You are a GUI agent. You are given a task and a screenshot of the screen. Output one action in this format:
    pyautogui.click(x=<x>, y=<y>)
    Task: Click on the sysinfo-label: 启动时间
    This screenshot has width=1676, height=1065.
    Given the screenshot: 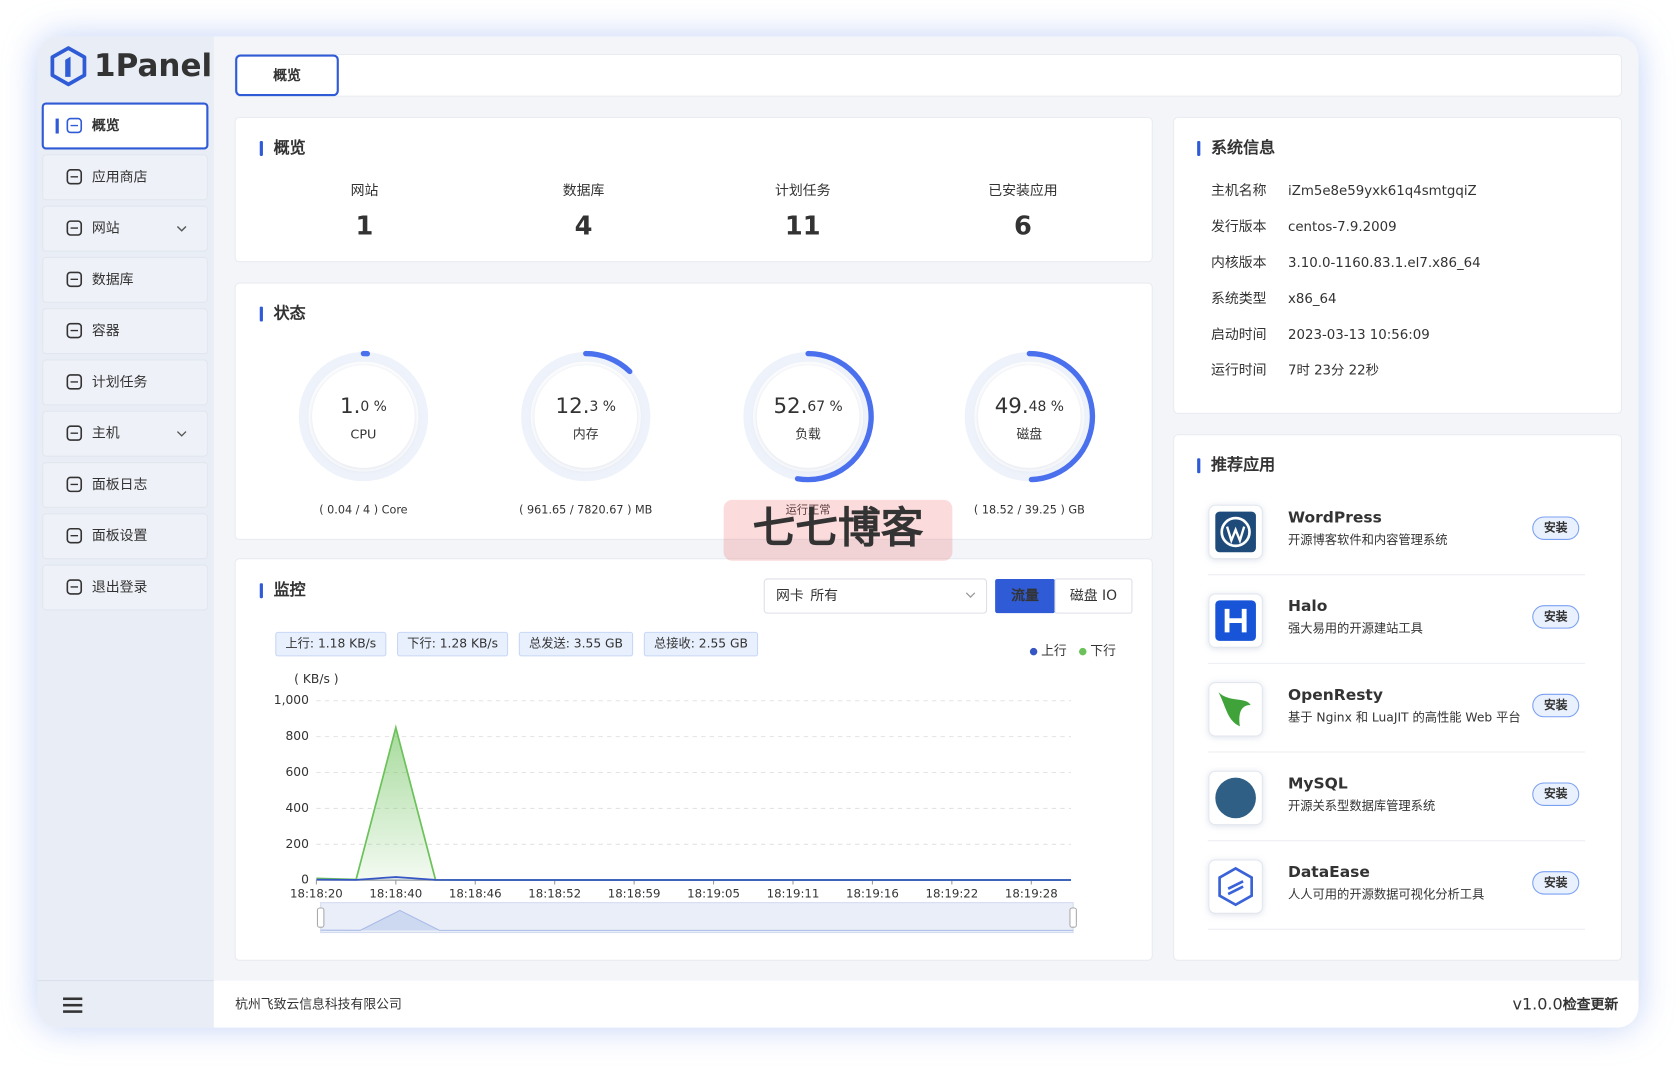 What is the action you would take?
    pyautogui.click(x=1239, y=335)
    